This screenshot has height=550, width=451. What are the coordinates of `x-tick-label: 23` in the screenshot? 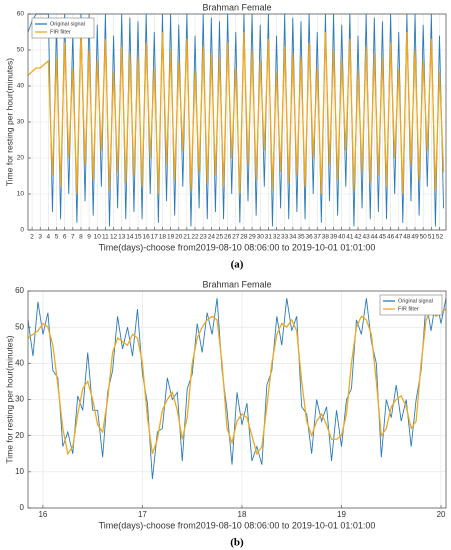 It's located at (204, 237).